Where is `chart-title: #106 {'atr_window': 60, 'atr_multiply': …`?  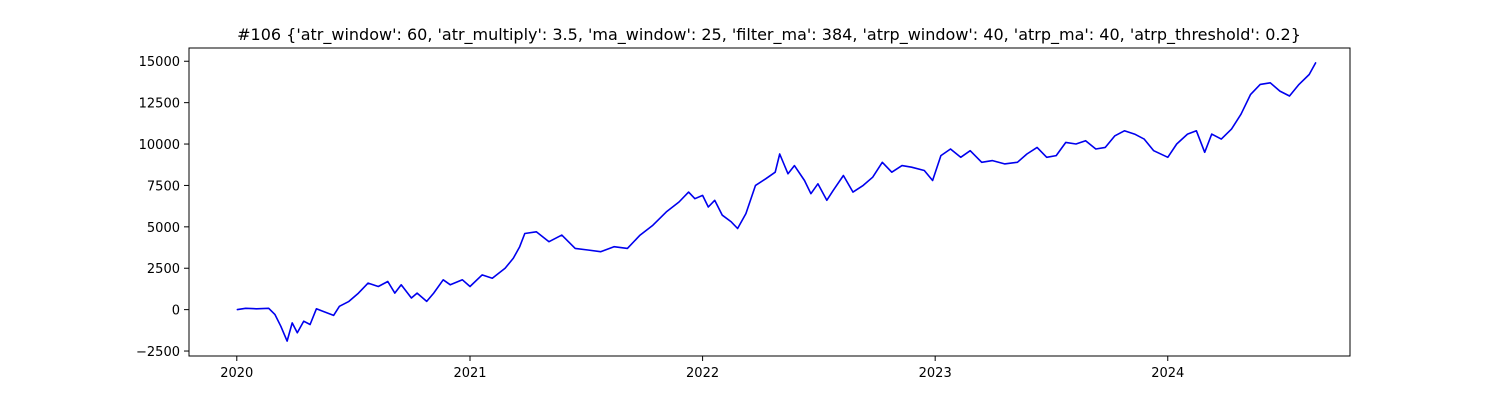 chart-title: #106 {'atr_window': 60, 'atr_multiply': … is located at coordinates (769, 35).